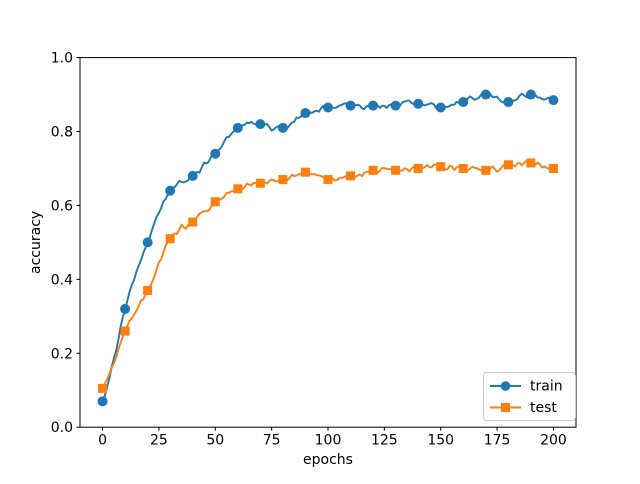  Describe the element at coordinates (526, 387) in the screenshot. I see `legend-item-train: train` at that location.